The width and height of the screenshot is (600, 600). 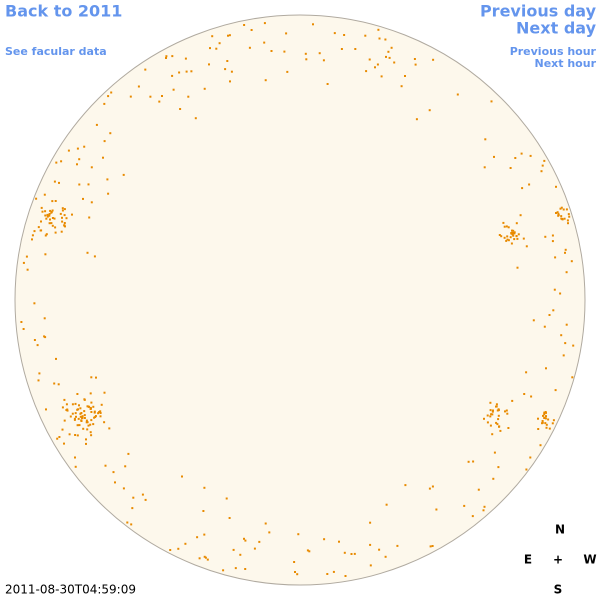 I want to click on compass-east: E, so click(x=528, y=560).